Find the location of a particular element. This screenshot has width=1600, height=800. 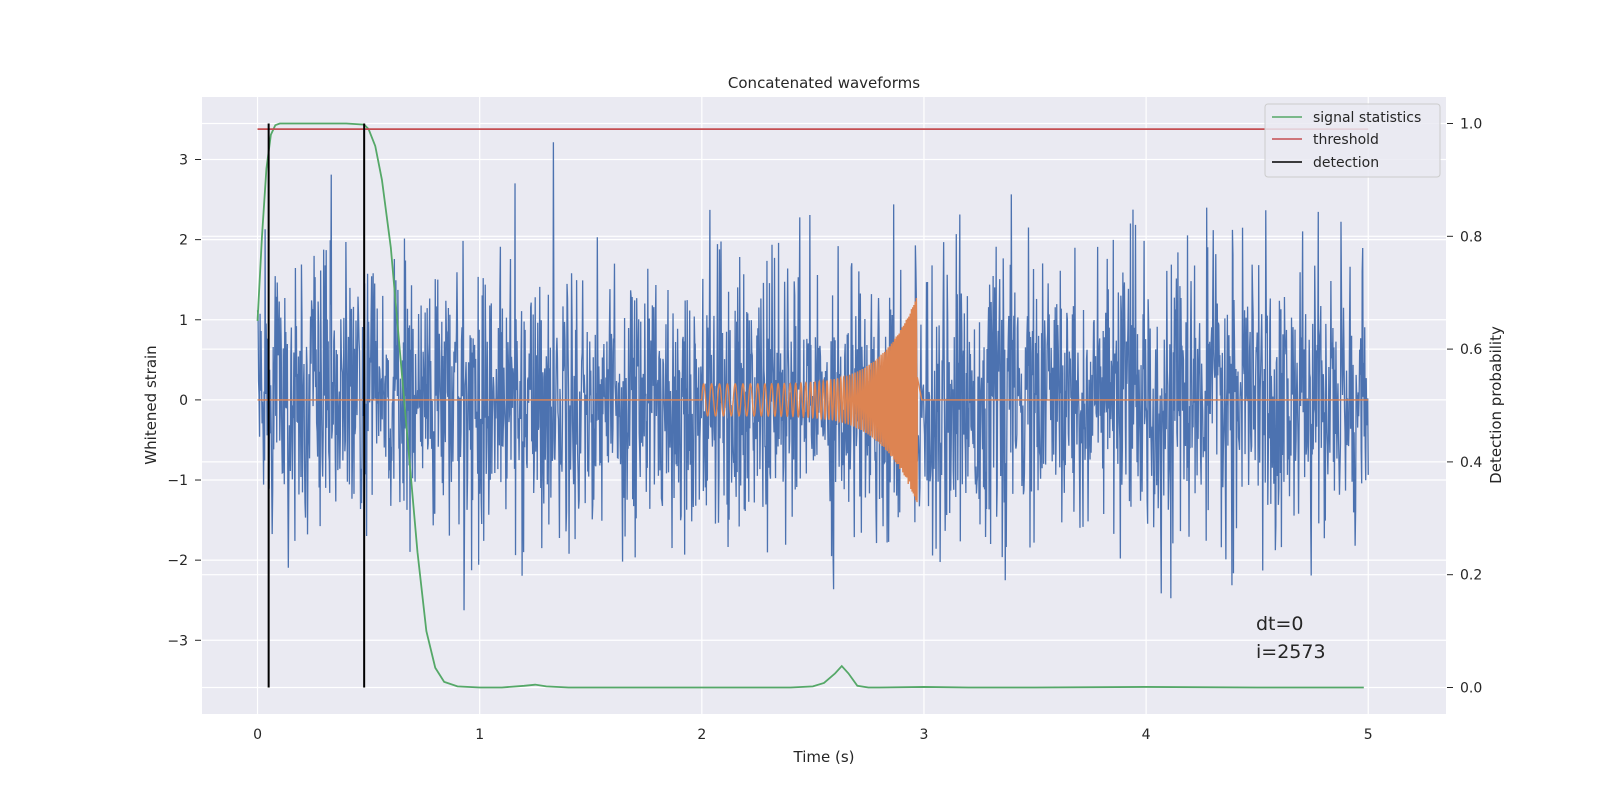

y2-tick-label: 1.0 is located at coordinates (1471, 125).